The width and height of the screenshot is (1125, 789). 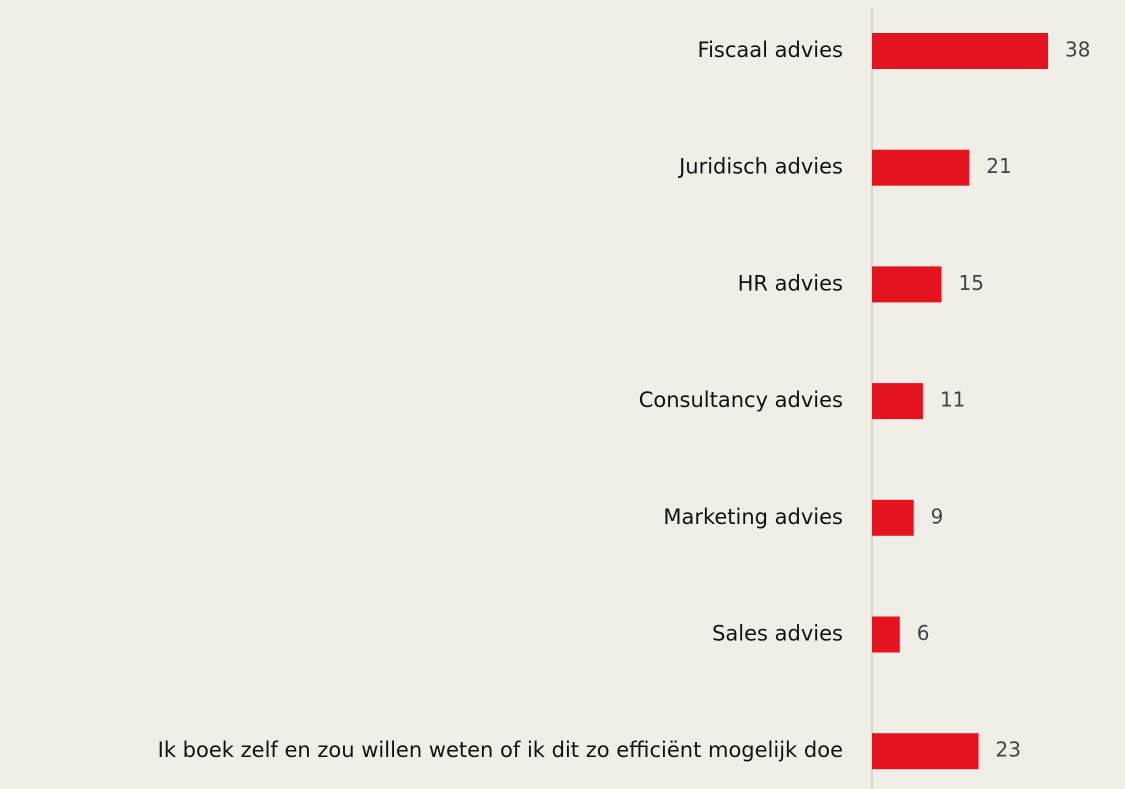 What do you see at coordinates (790, 283) in the screenshot?
I see `category-label: HR advies` at bounding box center [790, 283].